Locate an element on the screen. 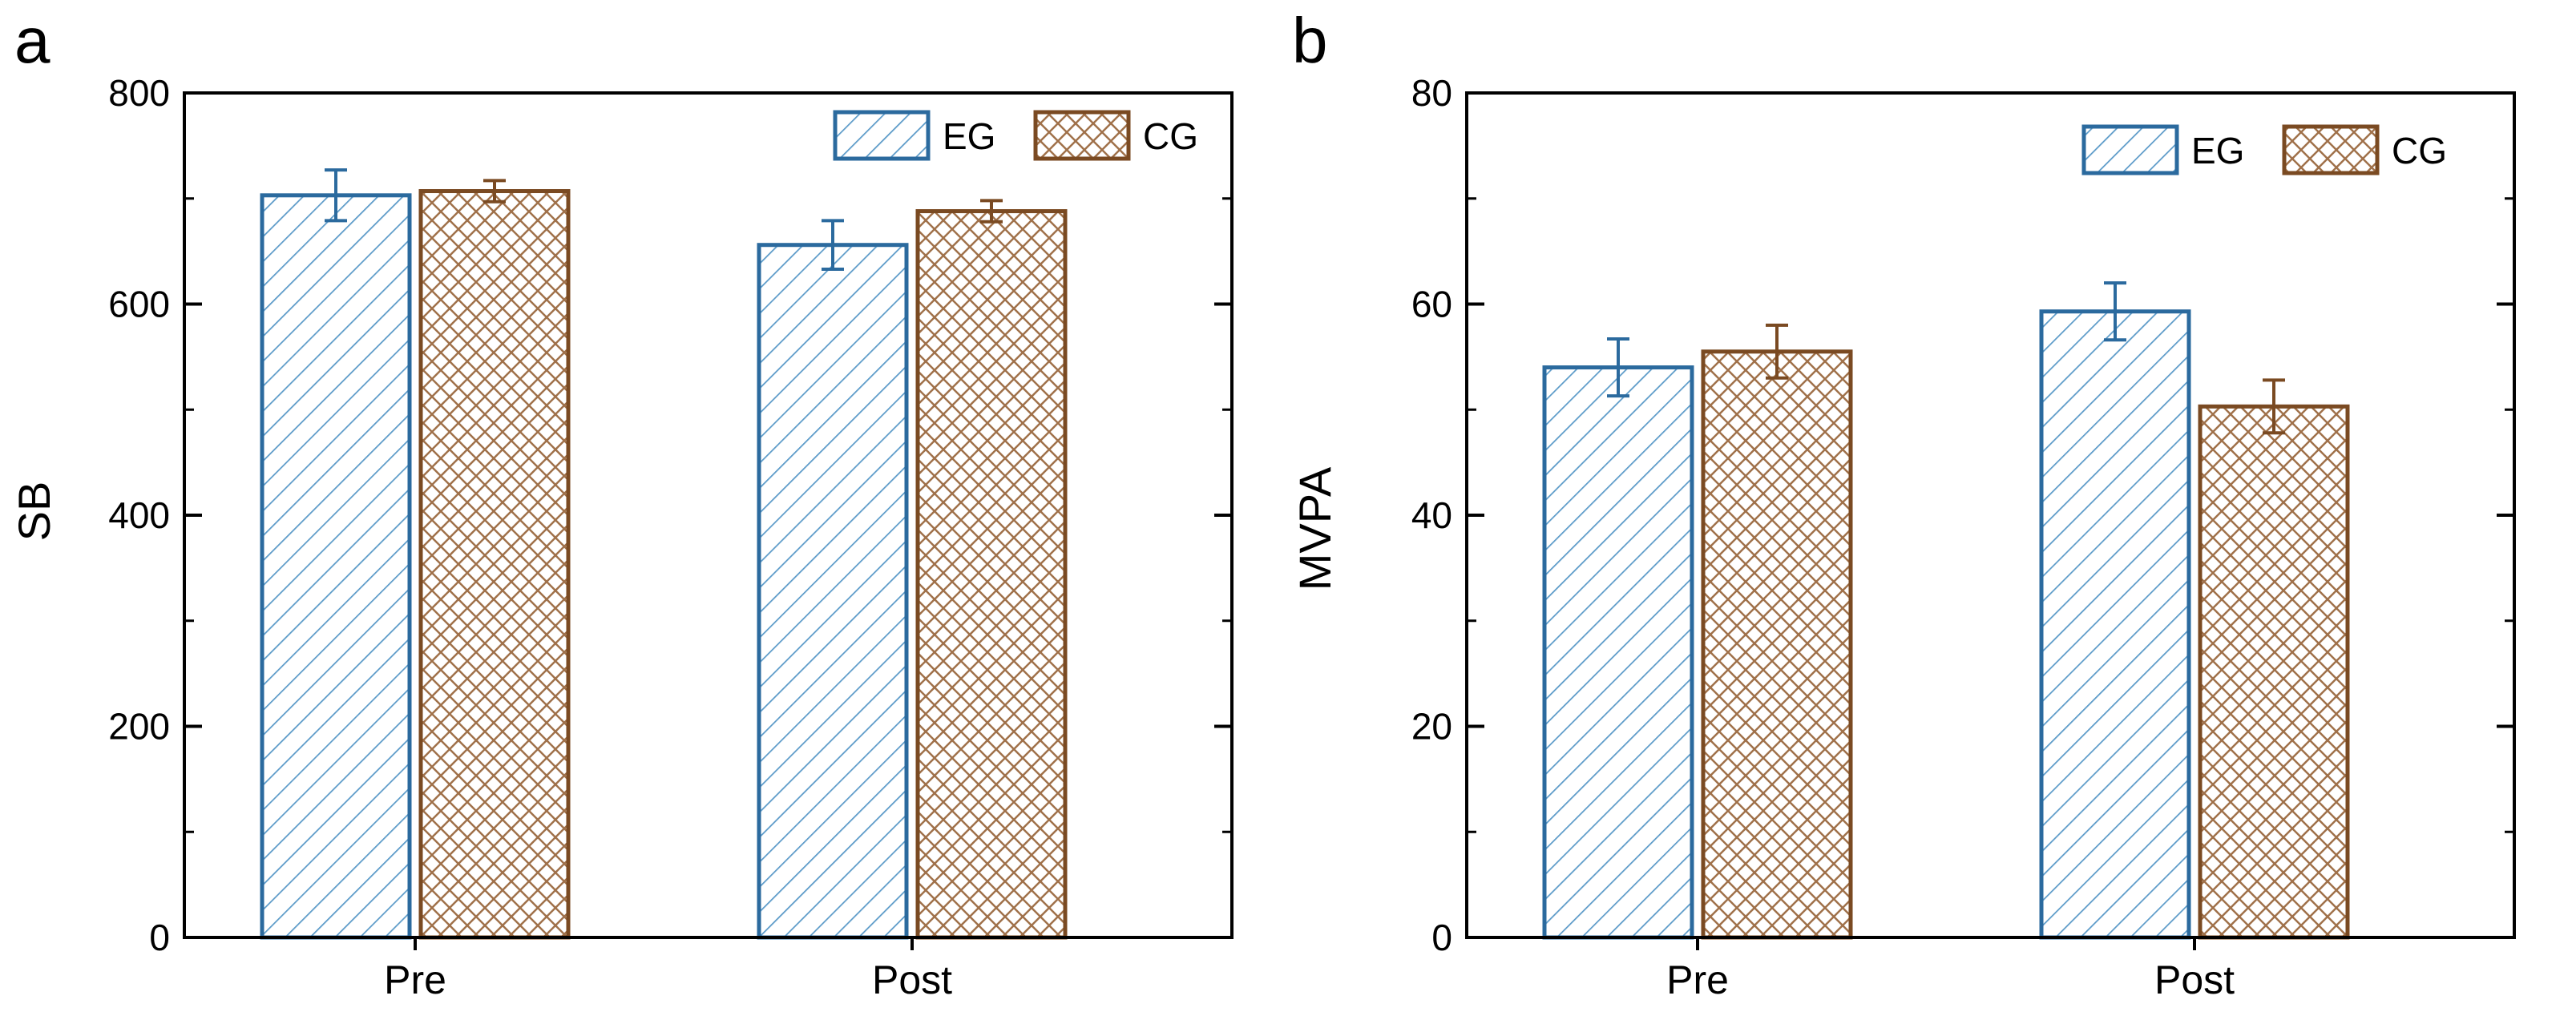 Image resolution: width=2576 pixels, height=1036 pixels. y-tick-label: 800 is located at coordinates (139, 93).